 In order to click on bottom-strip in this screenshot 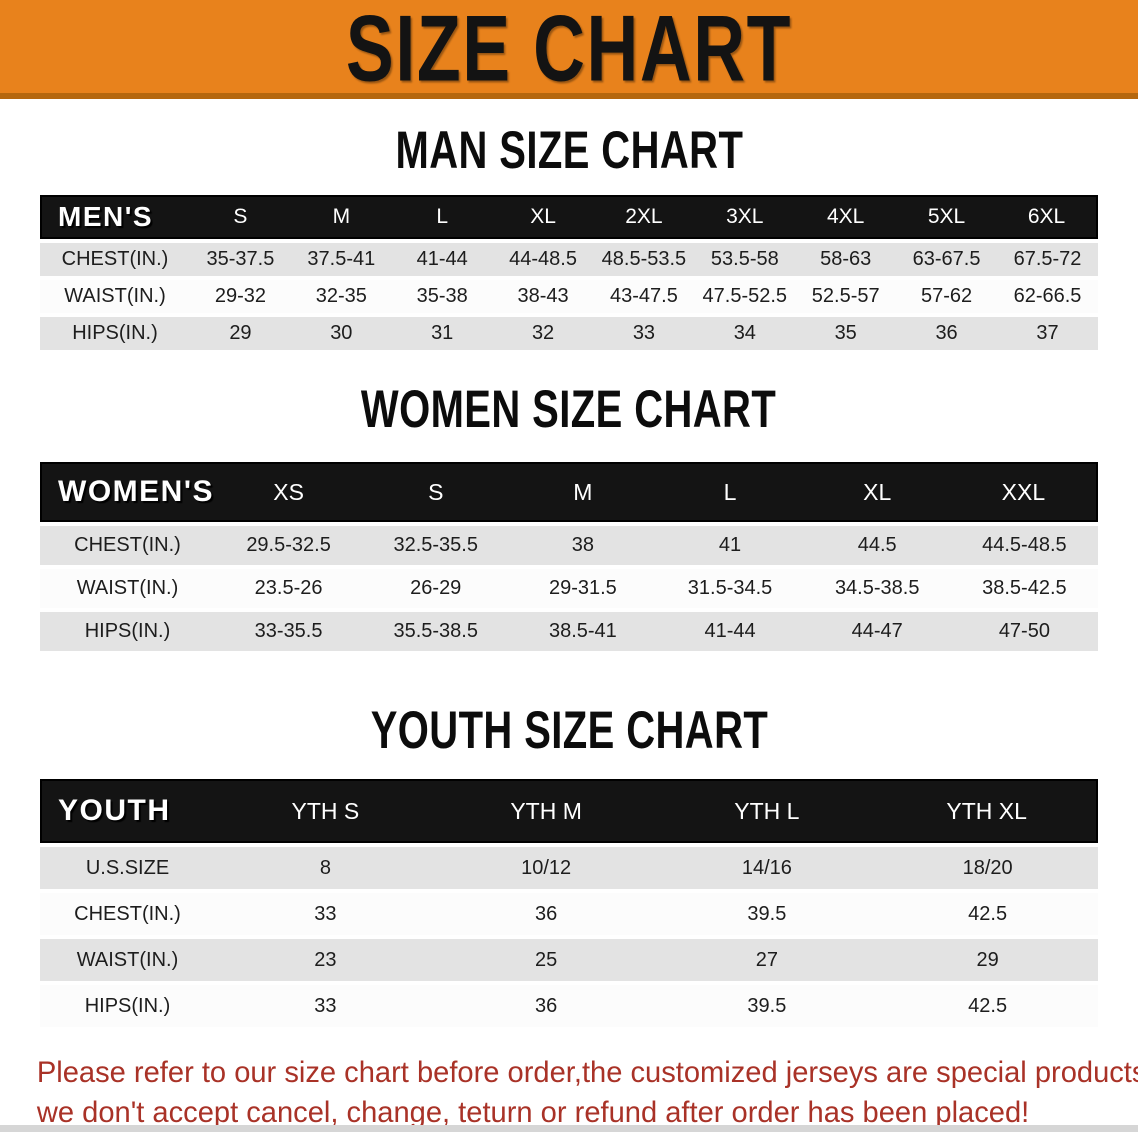, I will do `click(569, 1128)`.